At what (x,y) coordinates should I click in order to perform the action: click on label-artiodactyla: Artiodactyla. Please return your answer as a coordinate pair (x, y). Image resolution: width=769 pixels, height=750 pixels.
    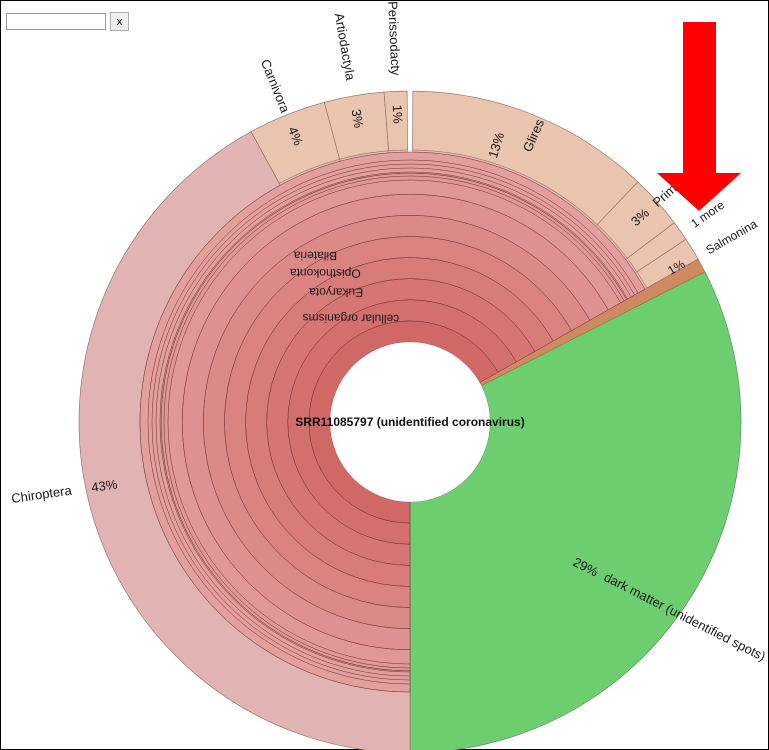
    Looking at the image, I should click on (345, 47).